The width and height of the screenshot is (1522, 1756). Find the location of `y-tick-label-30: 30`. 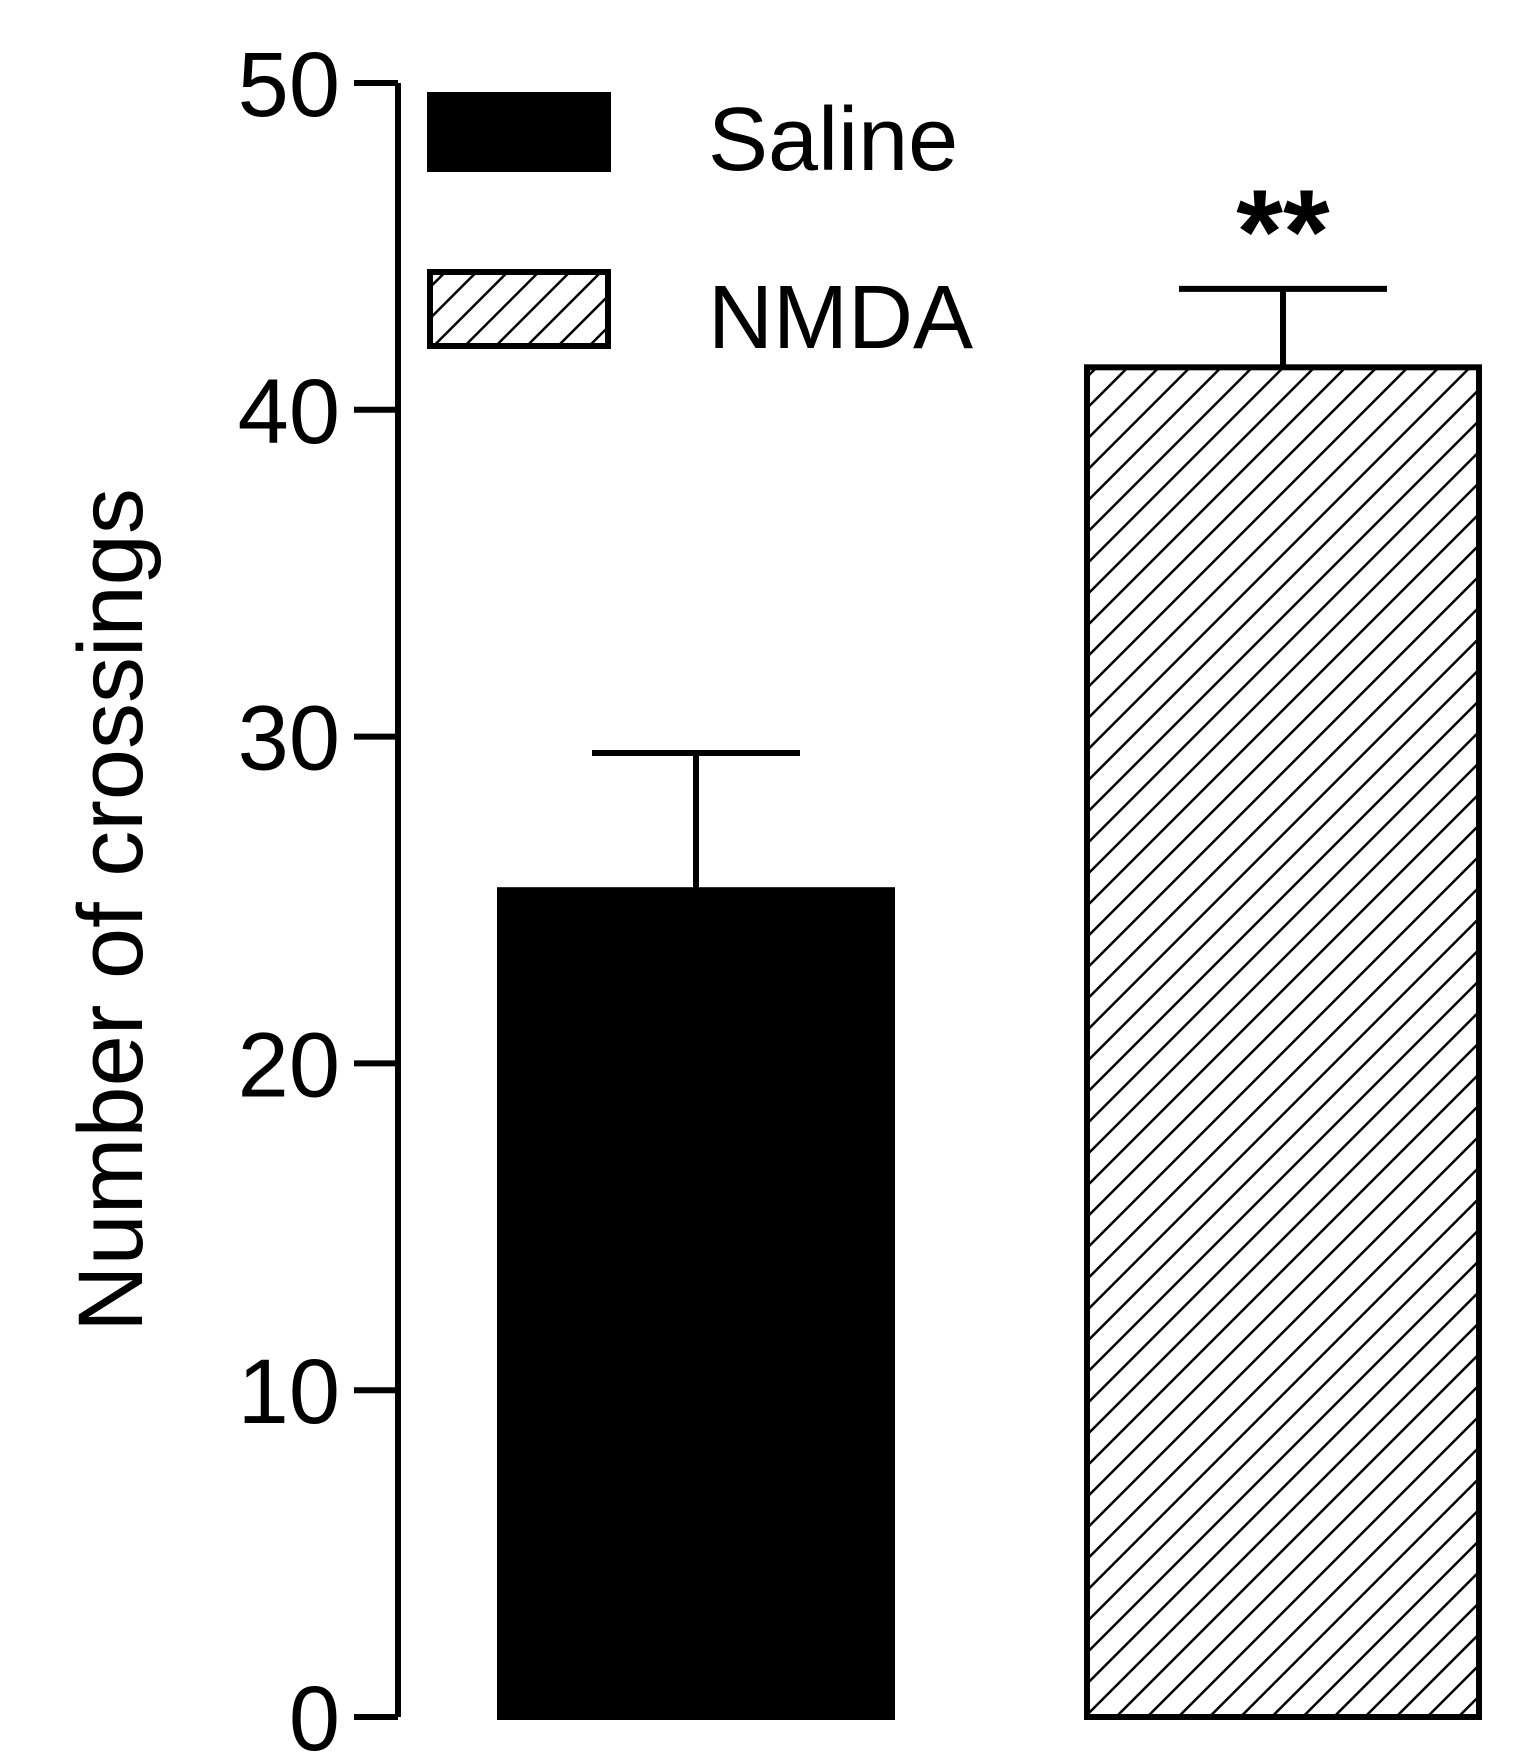

y-tick-label-30: 30 is located at coordinates (289, 739).